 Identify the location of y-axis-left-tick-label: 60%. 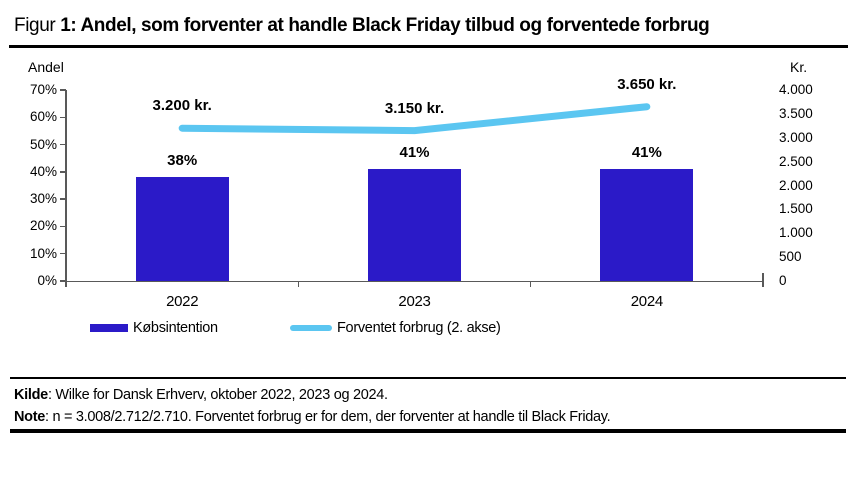
(43, 117).